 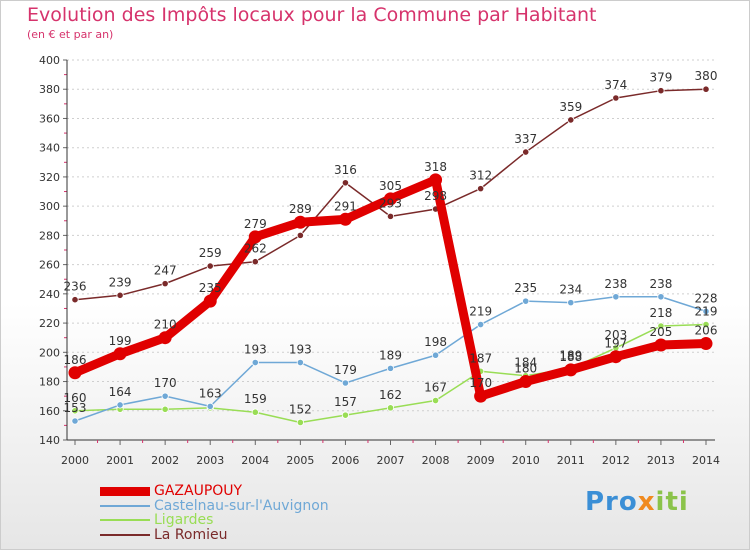 What do you see at coordinates (390, 186) in the screenshot?
I see `data-label: 305` at bounding box center [390, 186].